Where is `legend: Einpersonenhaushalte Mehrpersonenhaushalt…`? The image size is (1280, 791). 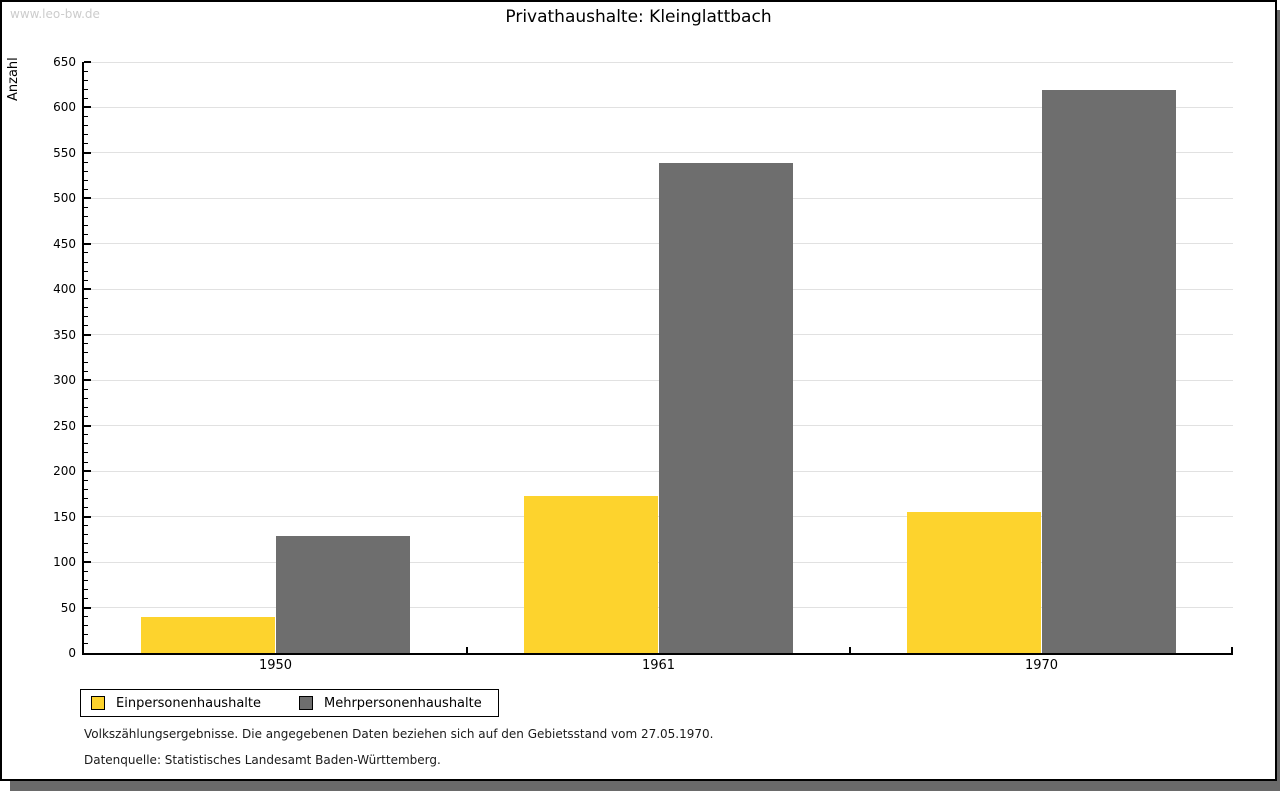 legend: Einpersonenhaushalte Mehrpersonenhaushalt… is located at coordinates (289, 703).